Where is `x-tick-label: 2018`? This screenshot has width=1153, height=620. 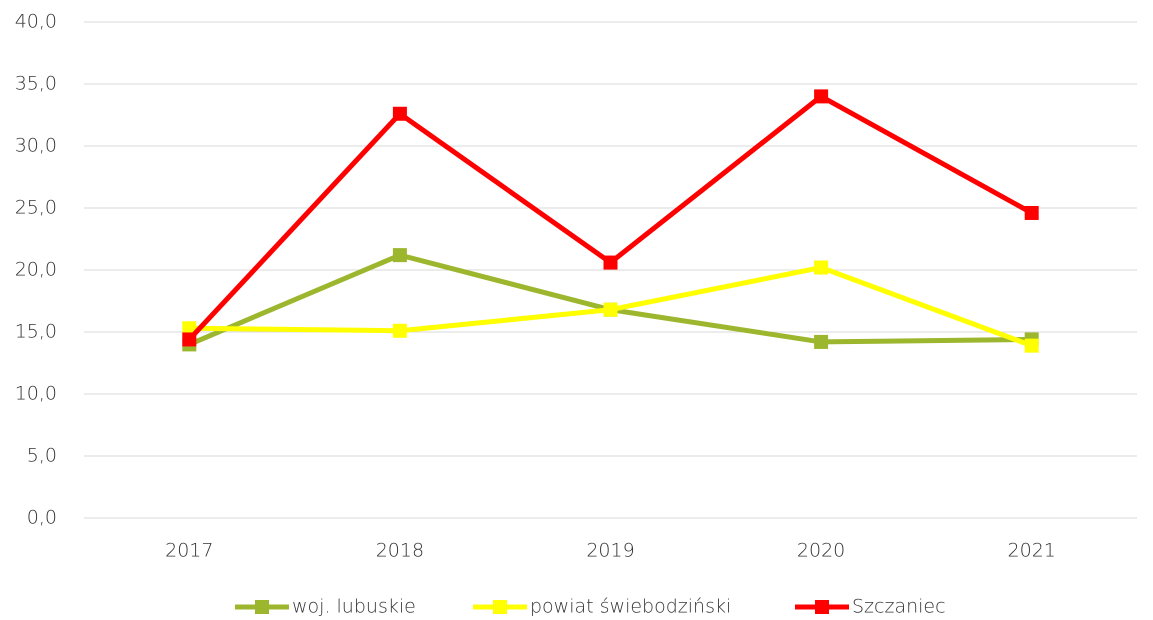
x-tick-label: 2018 is located at coordinates (400, 551).